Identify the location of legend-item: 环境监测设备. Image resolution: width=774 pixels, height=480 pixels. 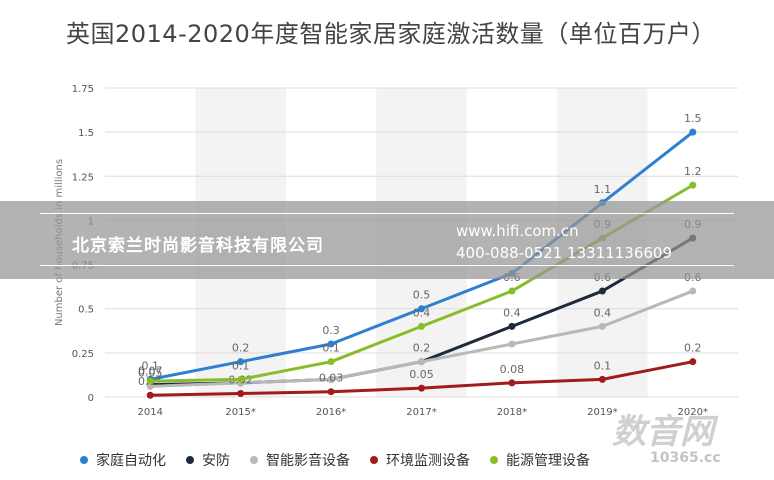
(420, 460).